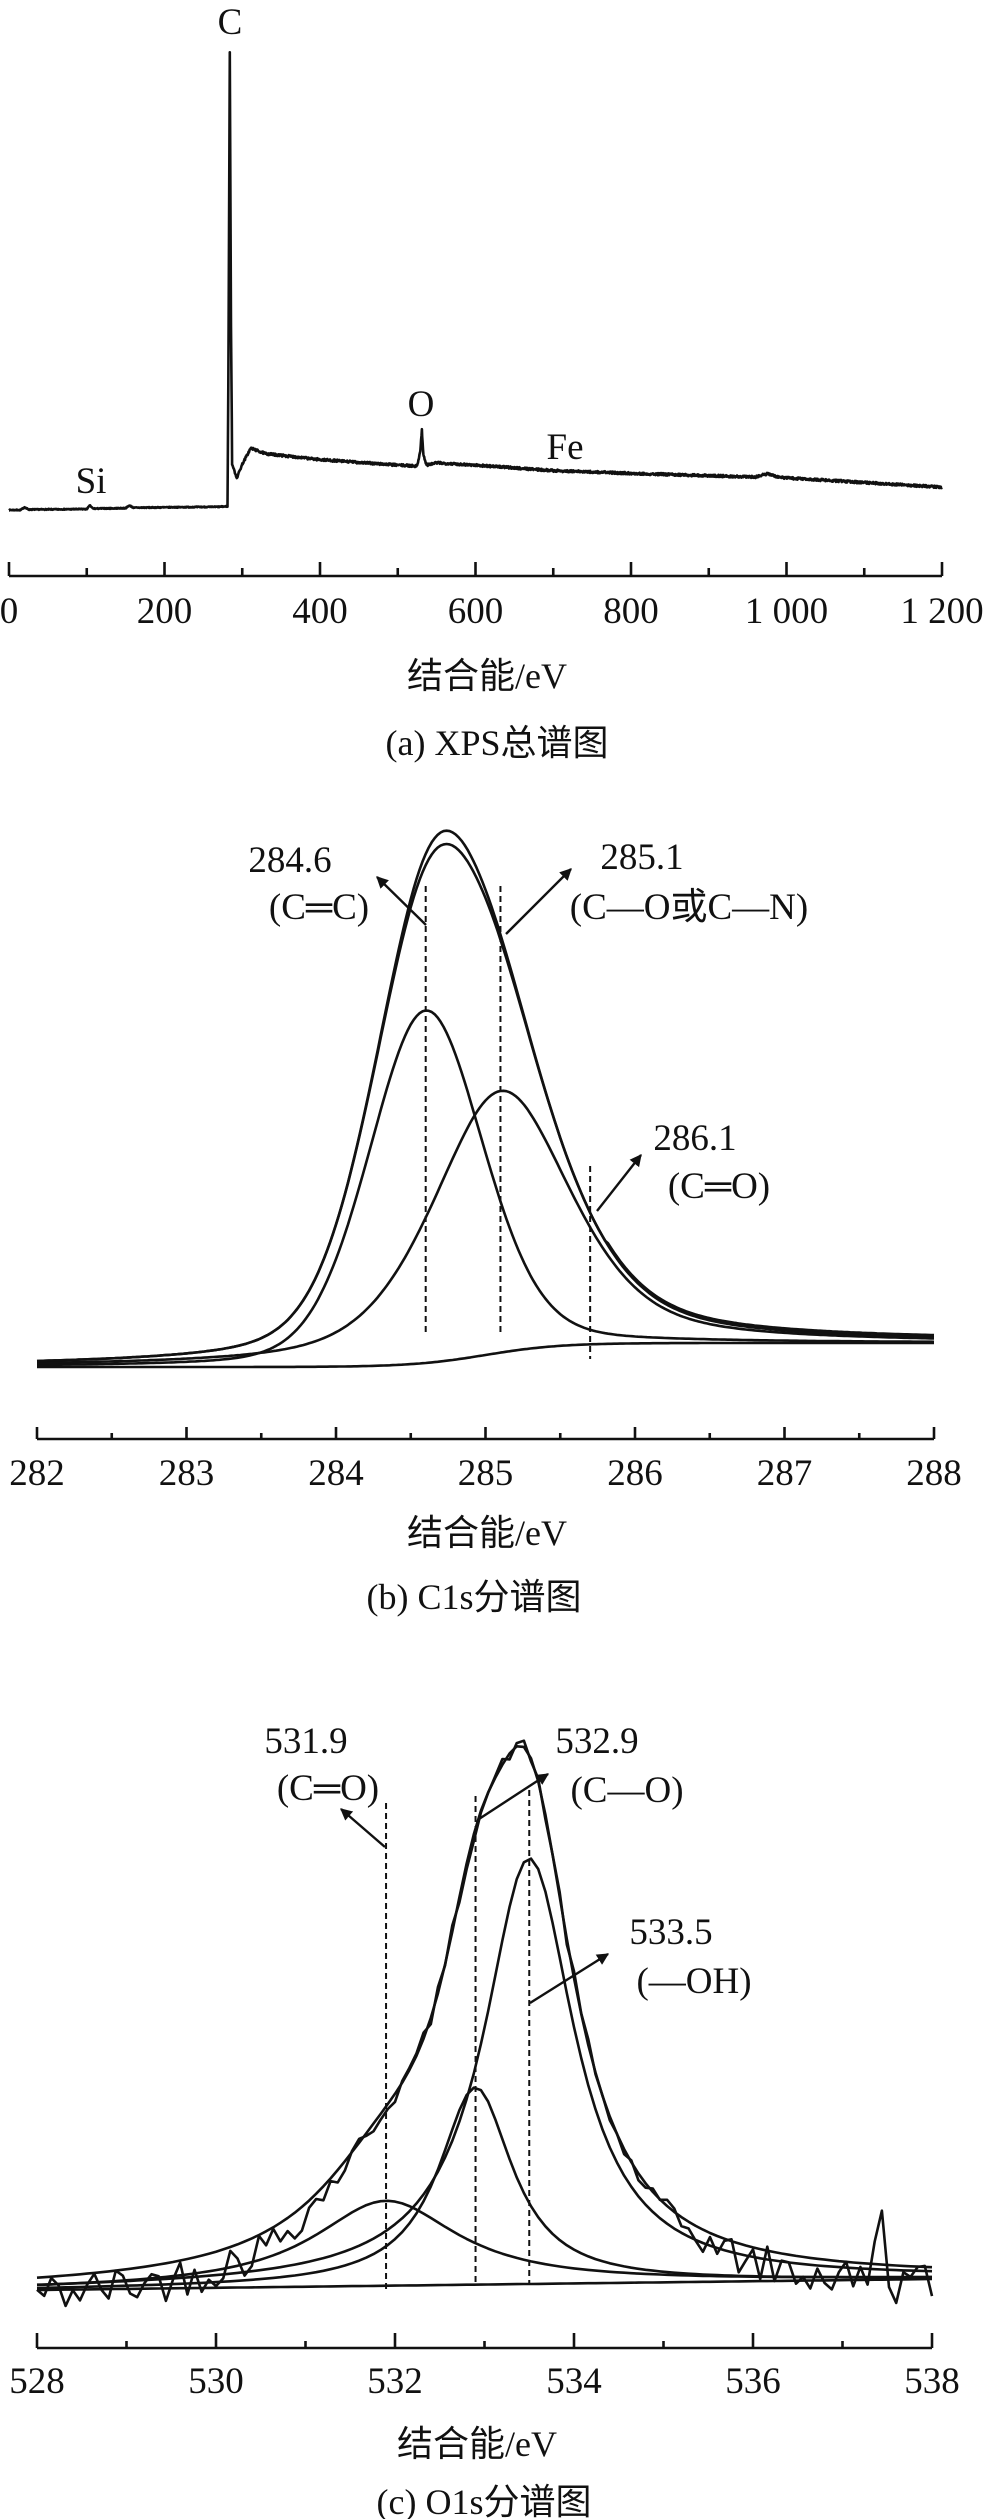 The width and height of the screenshot is (1000, 2519). What do you see at coordinates (635, 1473) in the screenshot?
I see `x-tick-label: 286` at bounding box center [635, 1473].